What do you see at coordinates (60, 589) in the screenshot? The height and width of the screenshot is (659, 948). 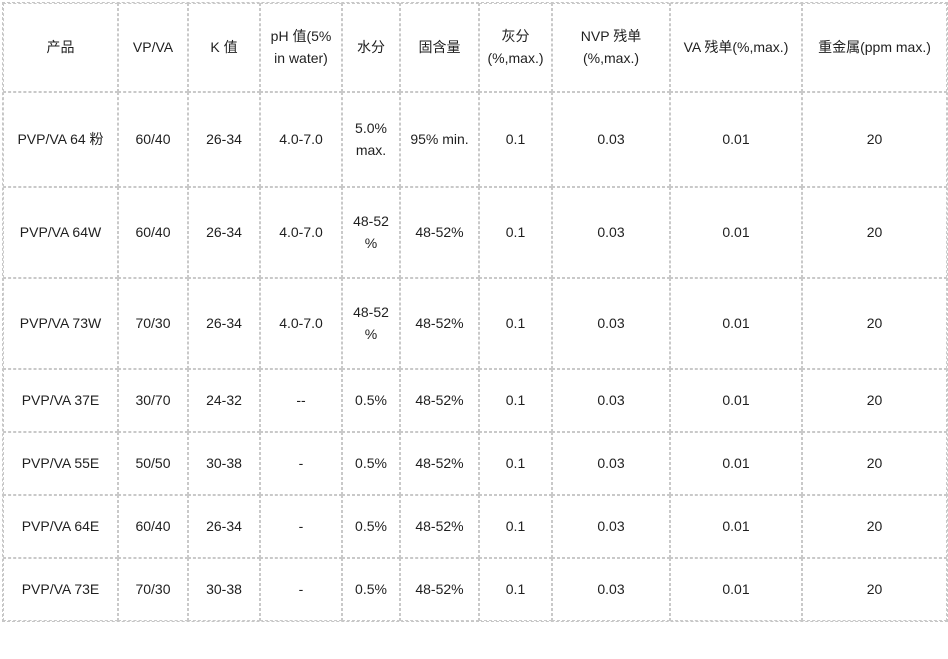 I see `product-name-cell: PVP/VA 73E` at bounding box center [60, 589].